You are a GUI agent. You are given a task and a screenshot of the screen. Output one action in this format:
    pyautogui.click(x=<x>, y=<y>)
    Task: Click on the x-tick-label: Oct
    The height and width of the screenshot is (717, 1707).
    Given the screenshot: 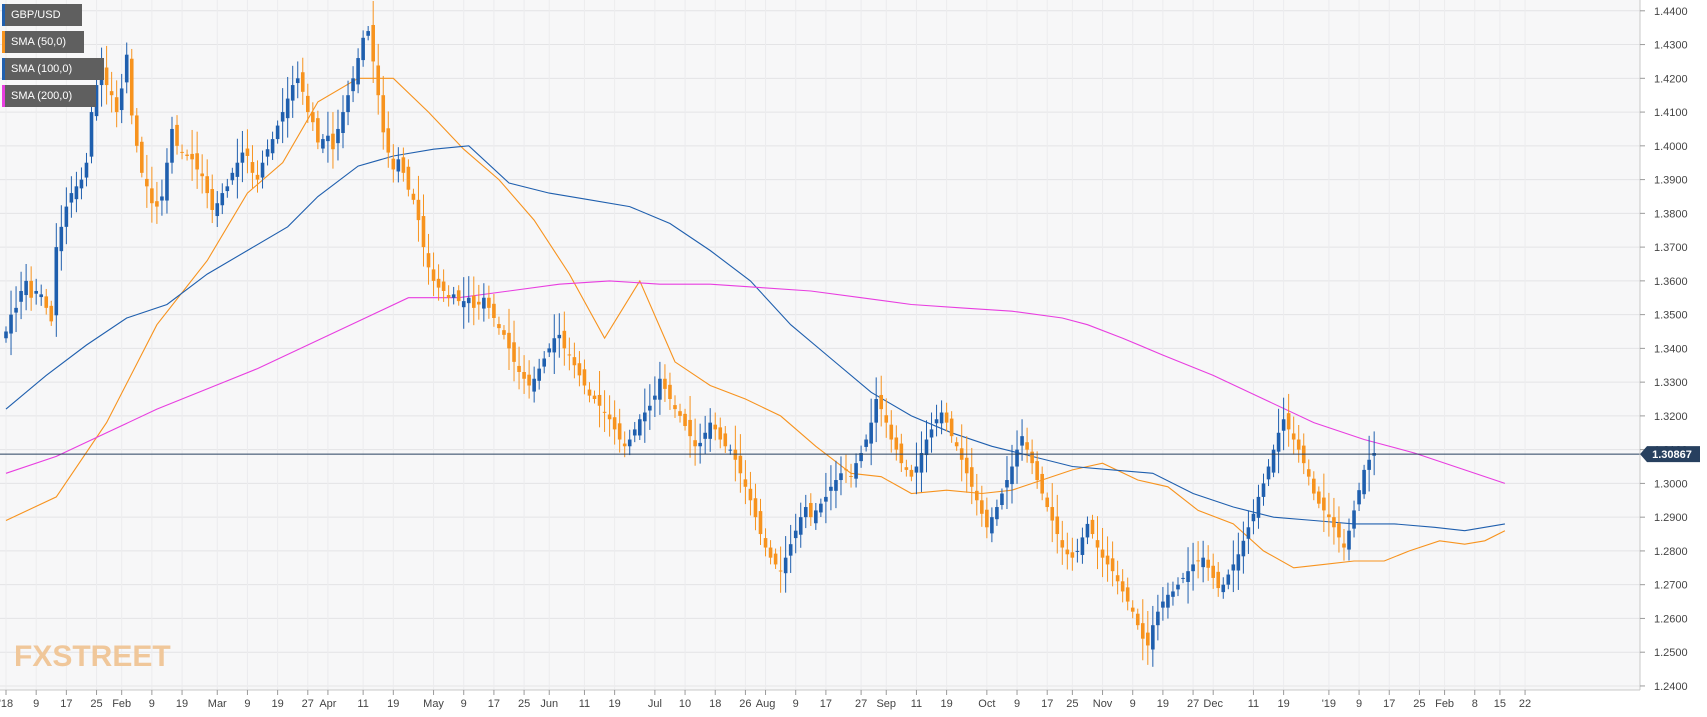 What is the action you would take?
    pyautogui.click(x=986, y=704)
    